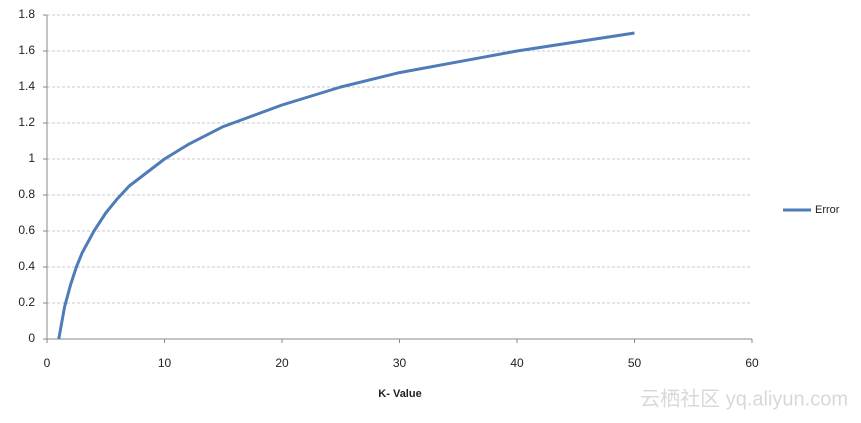  What do you see at coordinates (635, 363) in the screenshot?
I see `x-tick-label: 50` at bounding box center [635, 363].